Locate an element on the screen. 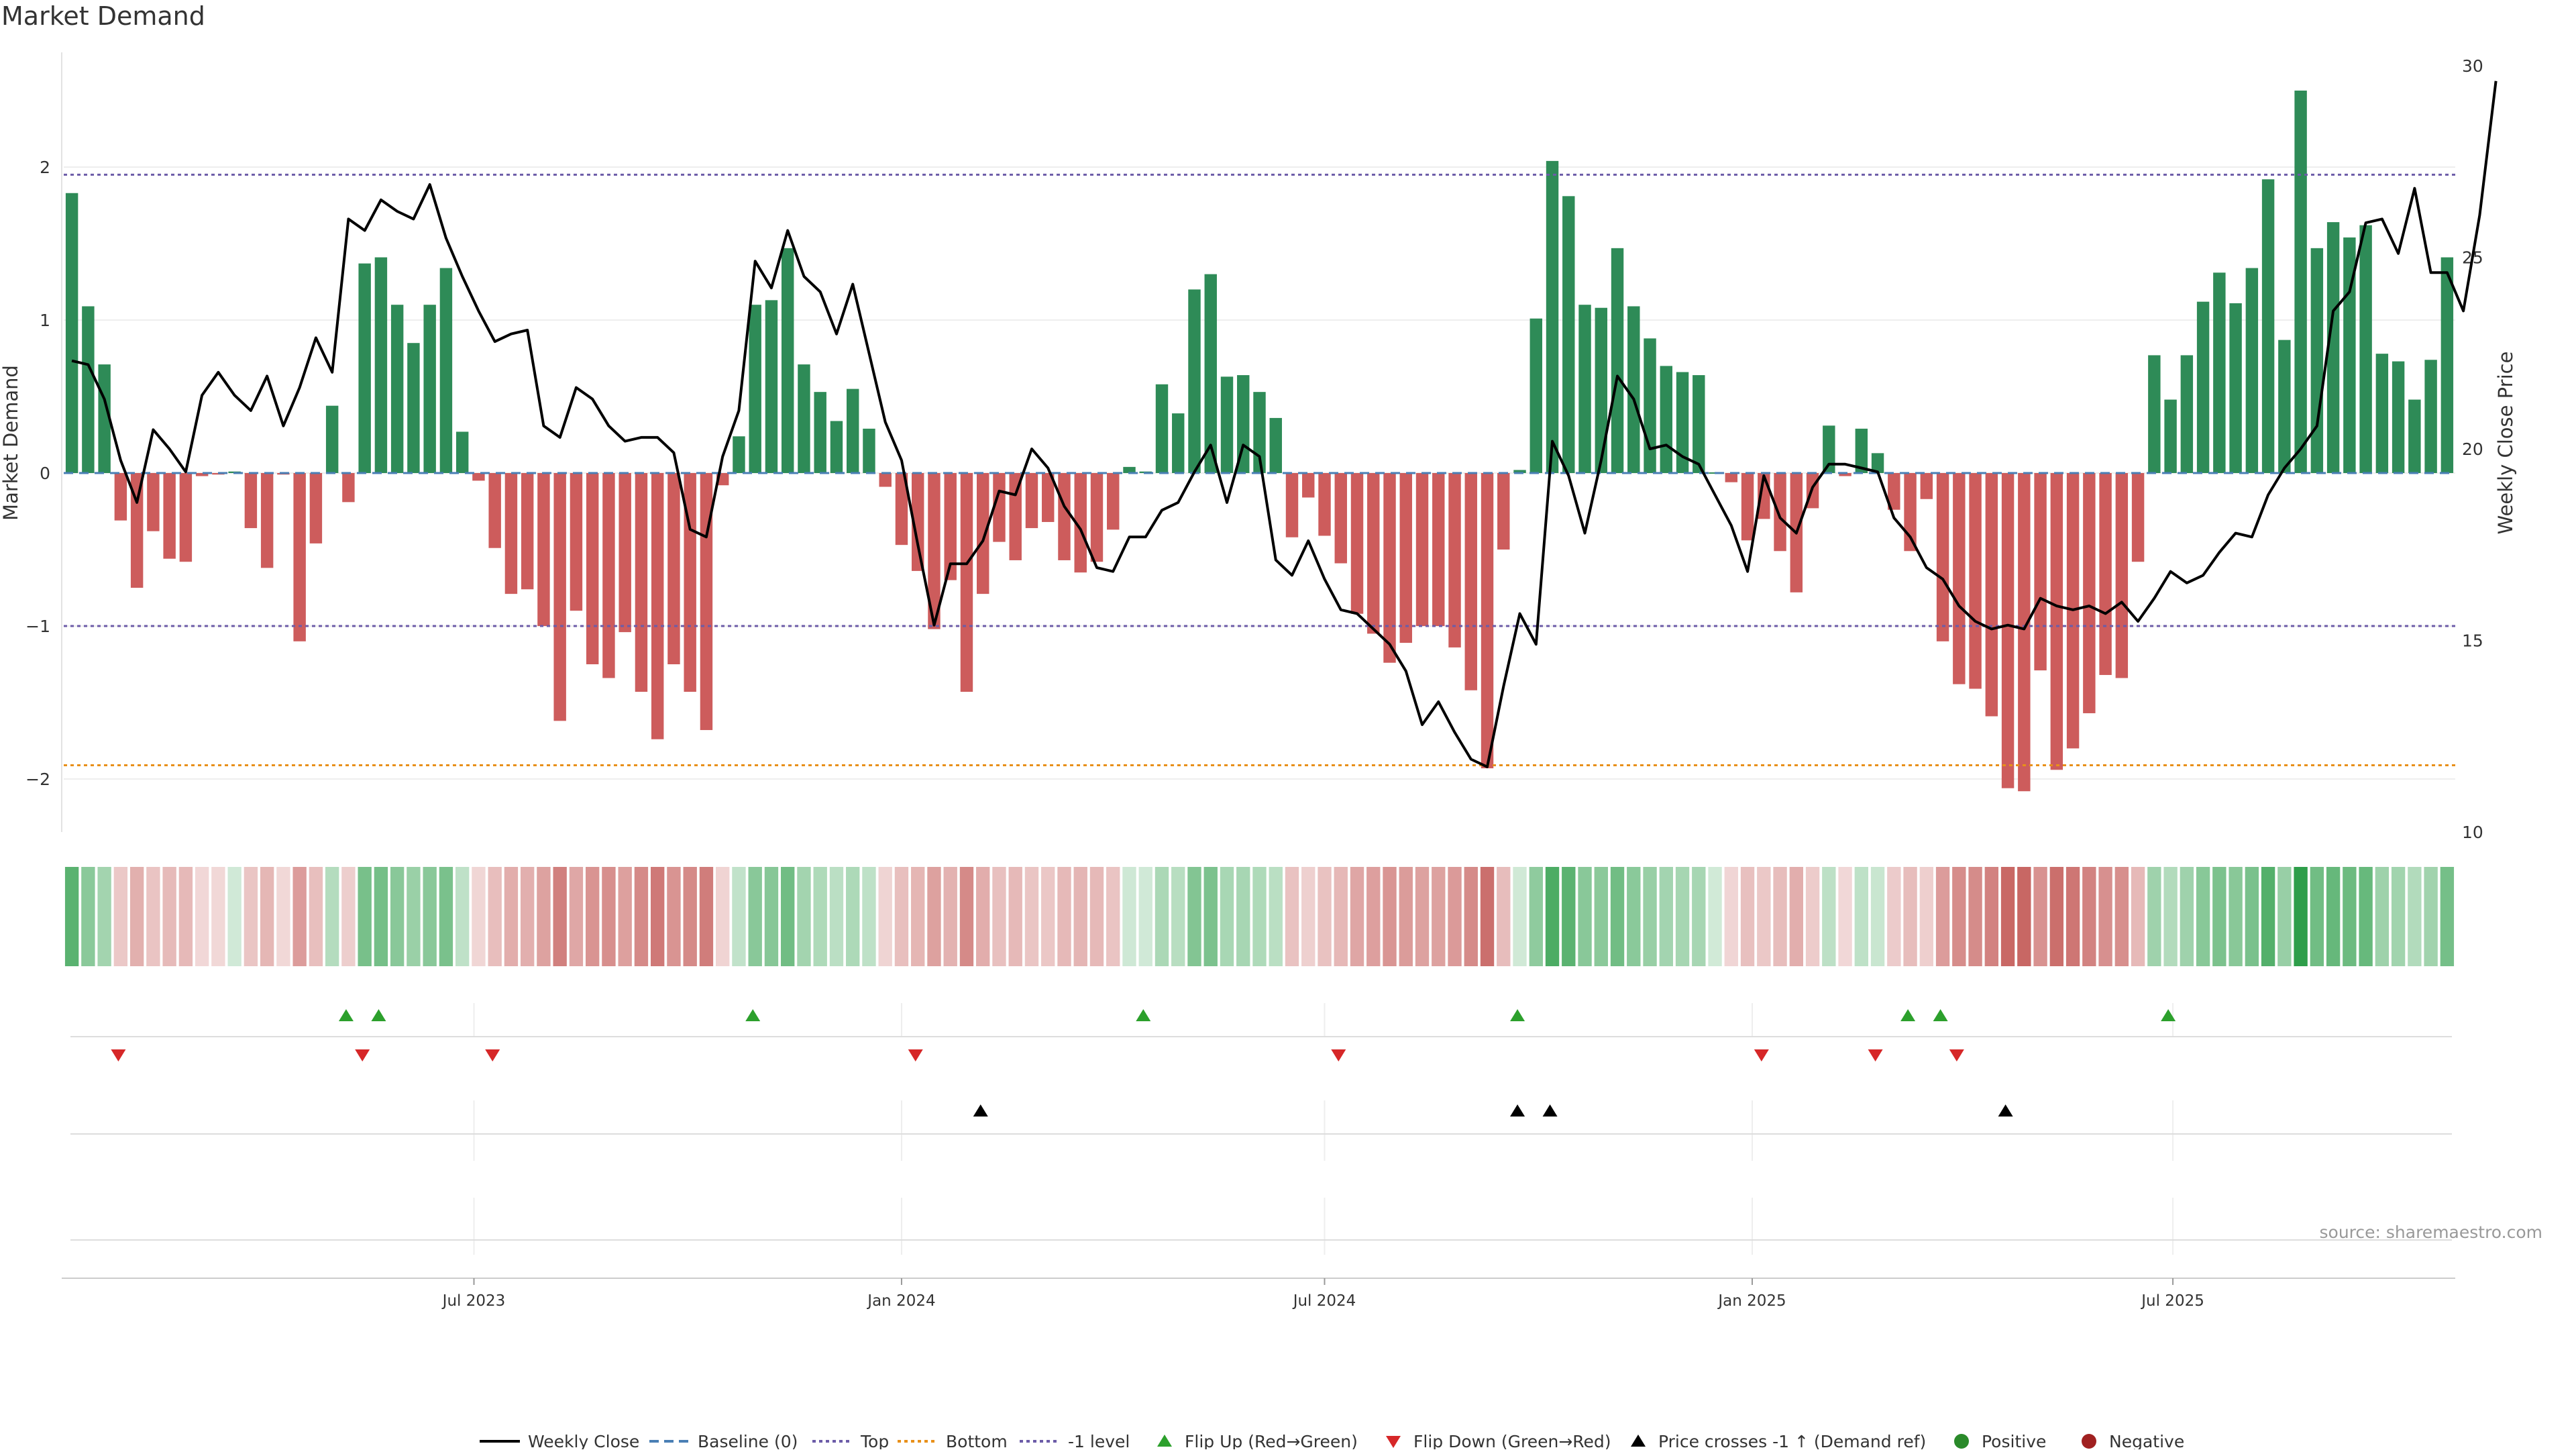  legend-swatch-dot is located at coordinates (2089, 1441).